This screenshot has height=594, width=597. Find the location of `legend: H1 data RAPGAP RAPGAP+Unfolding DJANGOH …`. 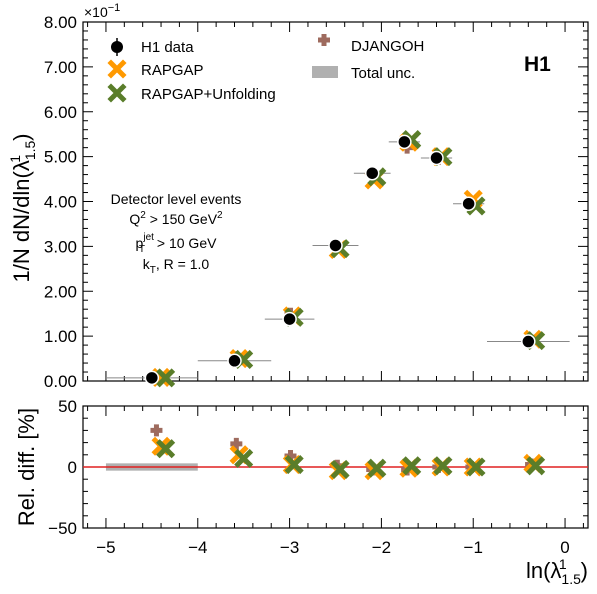

legend: H1 data RAPGAP RAPGAP+Unfolding DJANGOH … is located at coordinates (265, 68).